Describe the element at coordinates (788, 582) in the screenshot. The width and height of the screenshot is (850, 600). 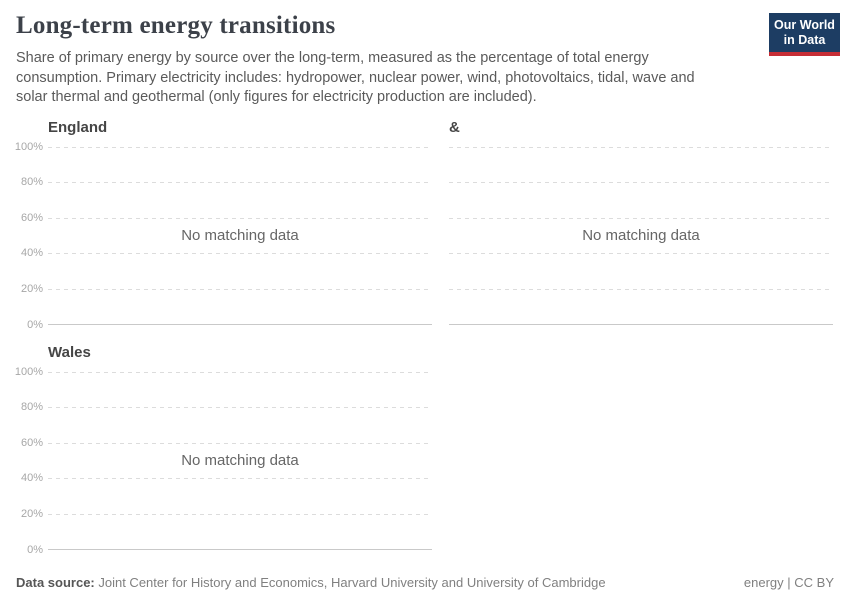
I see `license-link: energy | CC BY` at that location.